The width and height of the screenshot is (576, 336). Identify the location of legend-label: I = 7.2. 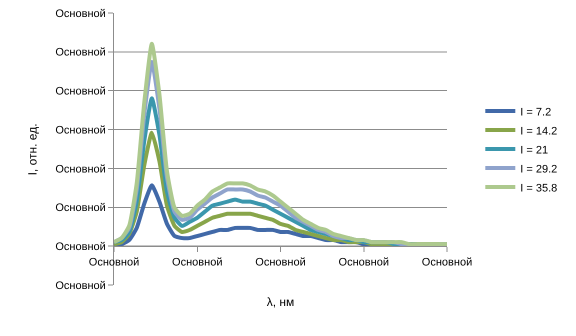
(536, 112).